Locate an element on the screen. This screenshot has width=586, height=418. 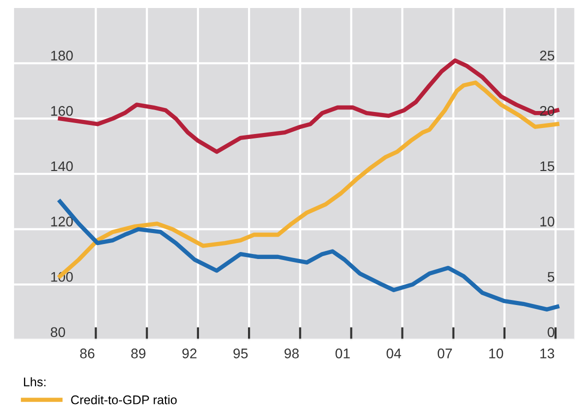
y-tick-label: 180 is located at coordinates (62, 55).